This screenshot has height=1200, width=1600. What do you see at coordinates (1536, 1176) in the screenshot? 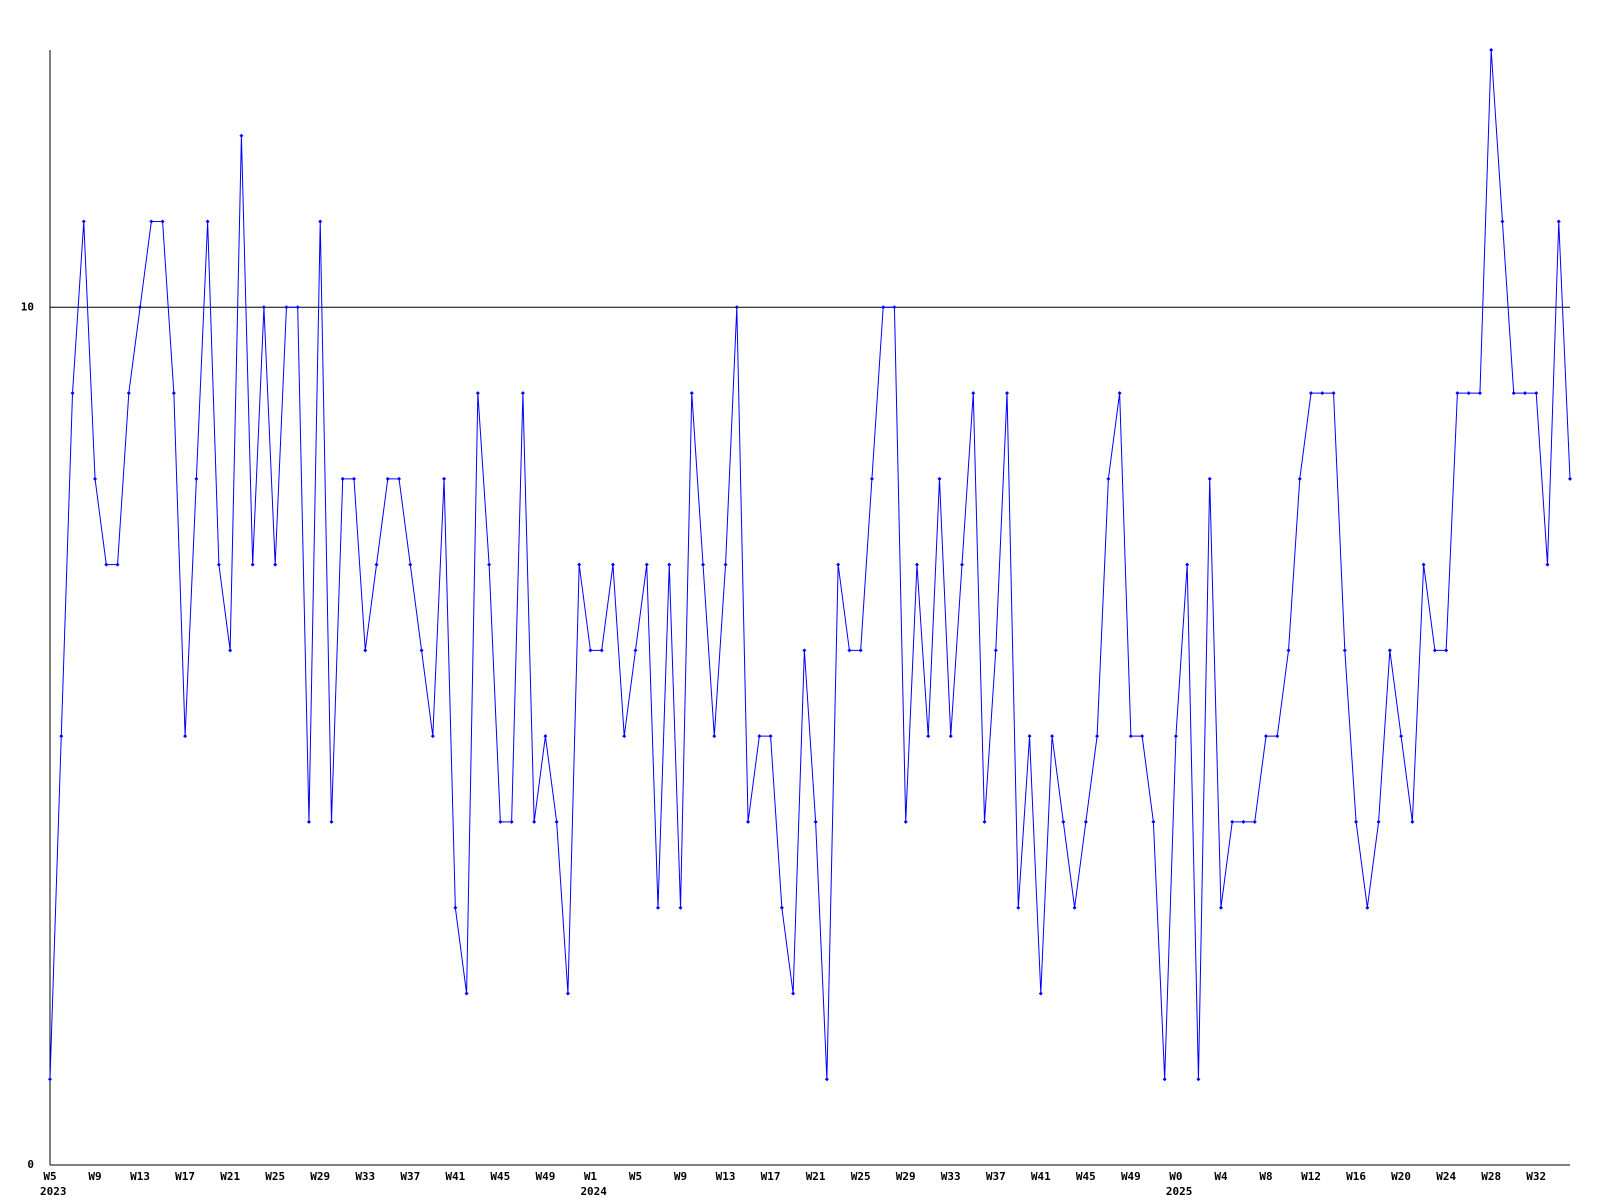
I see `x-tick-label: W32` at bounding box center [1536, 1176].